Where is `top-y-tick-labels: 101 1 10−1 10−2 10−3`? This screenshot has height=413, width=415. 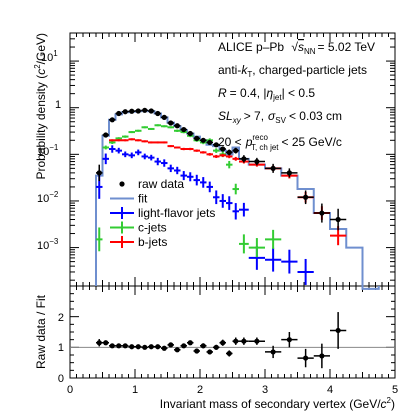
top-y-tick-labels: 101 1 10−1 10−2 10−3 is located at coordinates (49, 150).